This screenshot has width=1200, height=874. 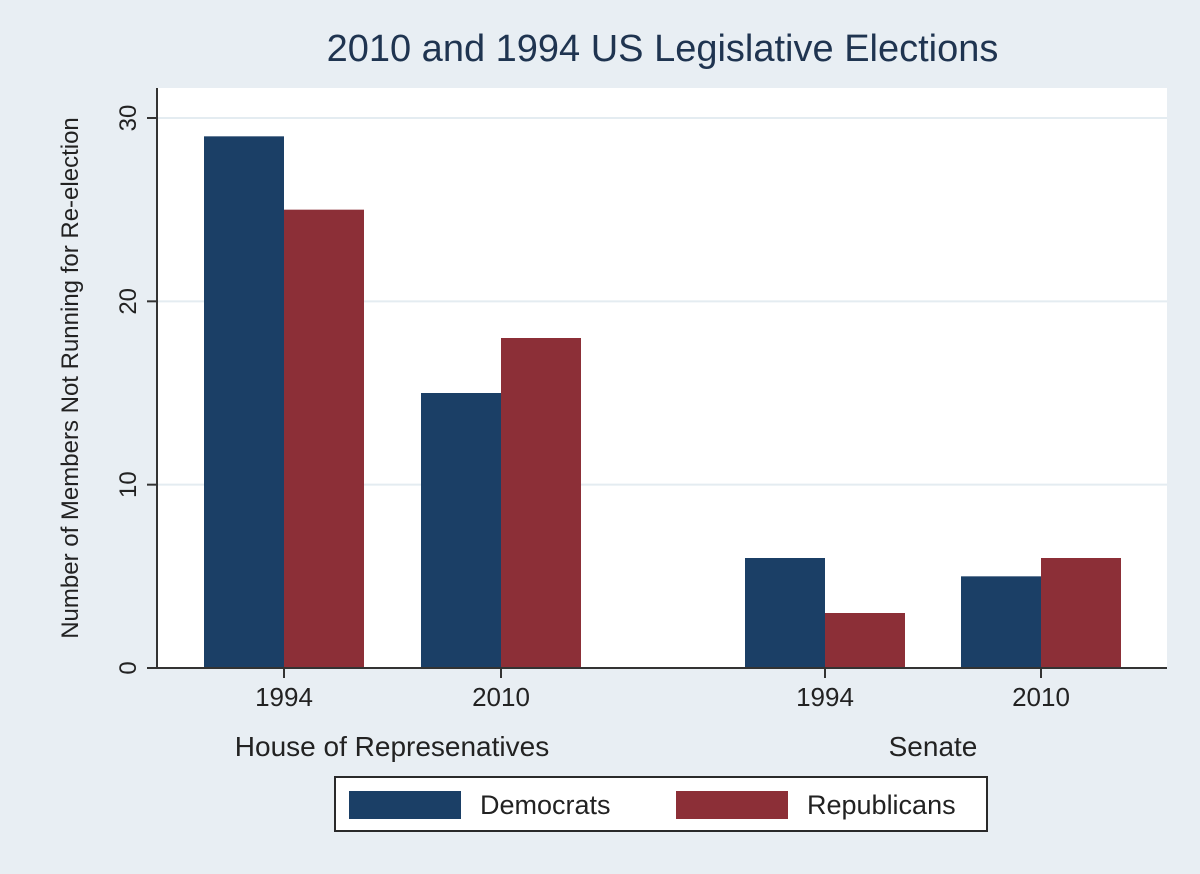 What do you see at coordinates (405, 805) in the screenshot?
I see `legend-swatch-democrats` at bounding box center [405, 805].